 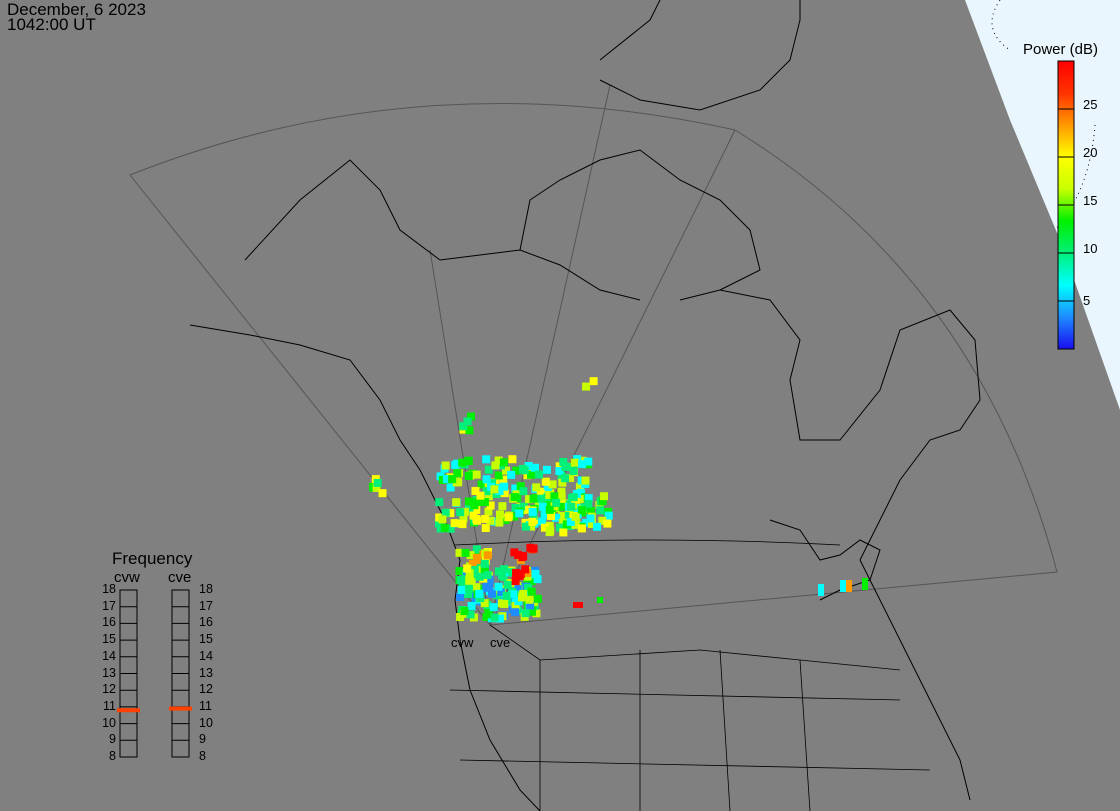 What do you see at coordinates (1090, 152) in the screenshot?
I see `colorbar-tick: 20` at bounding box center [1090, 152].